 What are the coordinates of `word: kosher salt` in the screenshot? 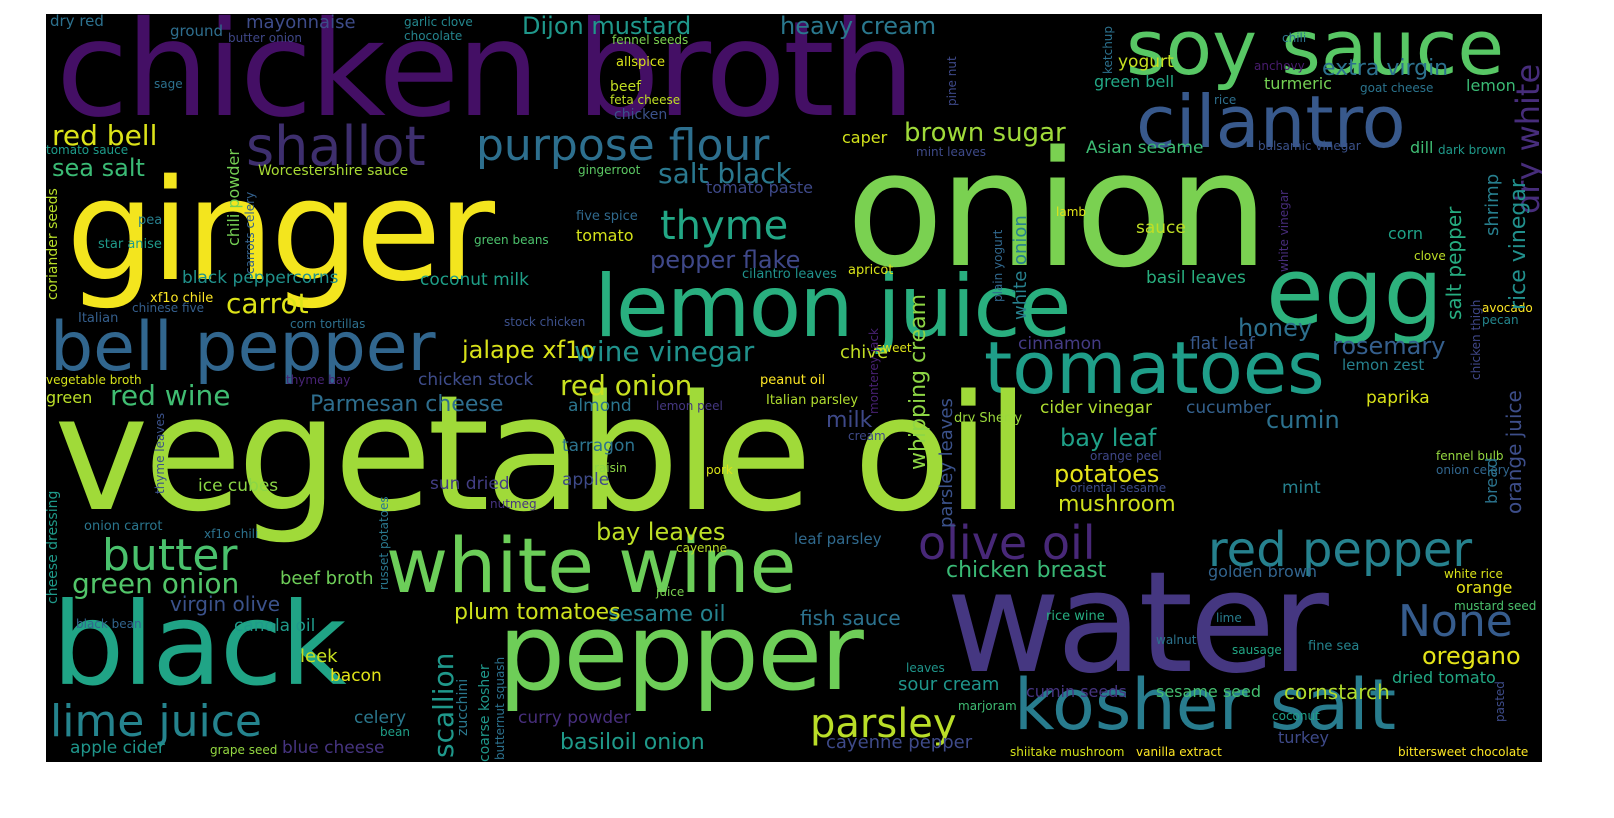 It's located at (1205, 705).